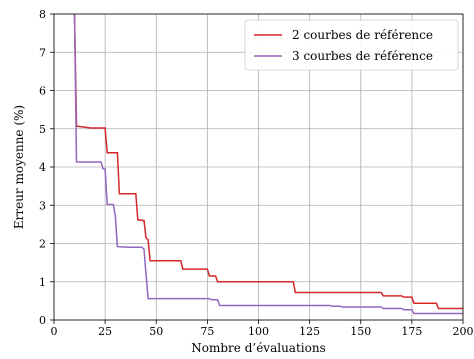 This screenshot has height=359, width=474. Describe the element at coordinates (42, 282) in the screenshot. I see `y-tick-label: 1` at that location.